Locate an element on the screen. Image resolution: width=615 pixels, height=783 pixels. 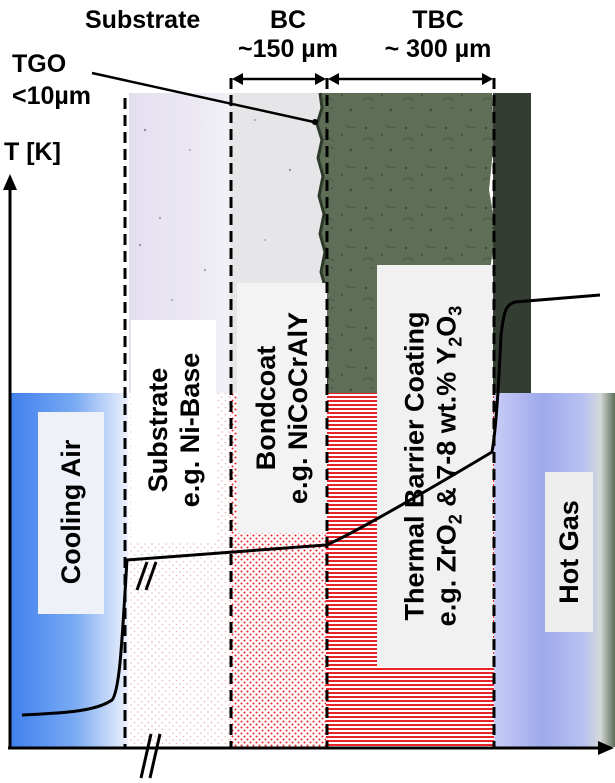
tbc-name: TBC is located at coordinates (438, 20).